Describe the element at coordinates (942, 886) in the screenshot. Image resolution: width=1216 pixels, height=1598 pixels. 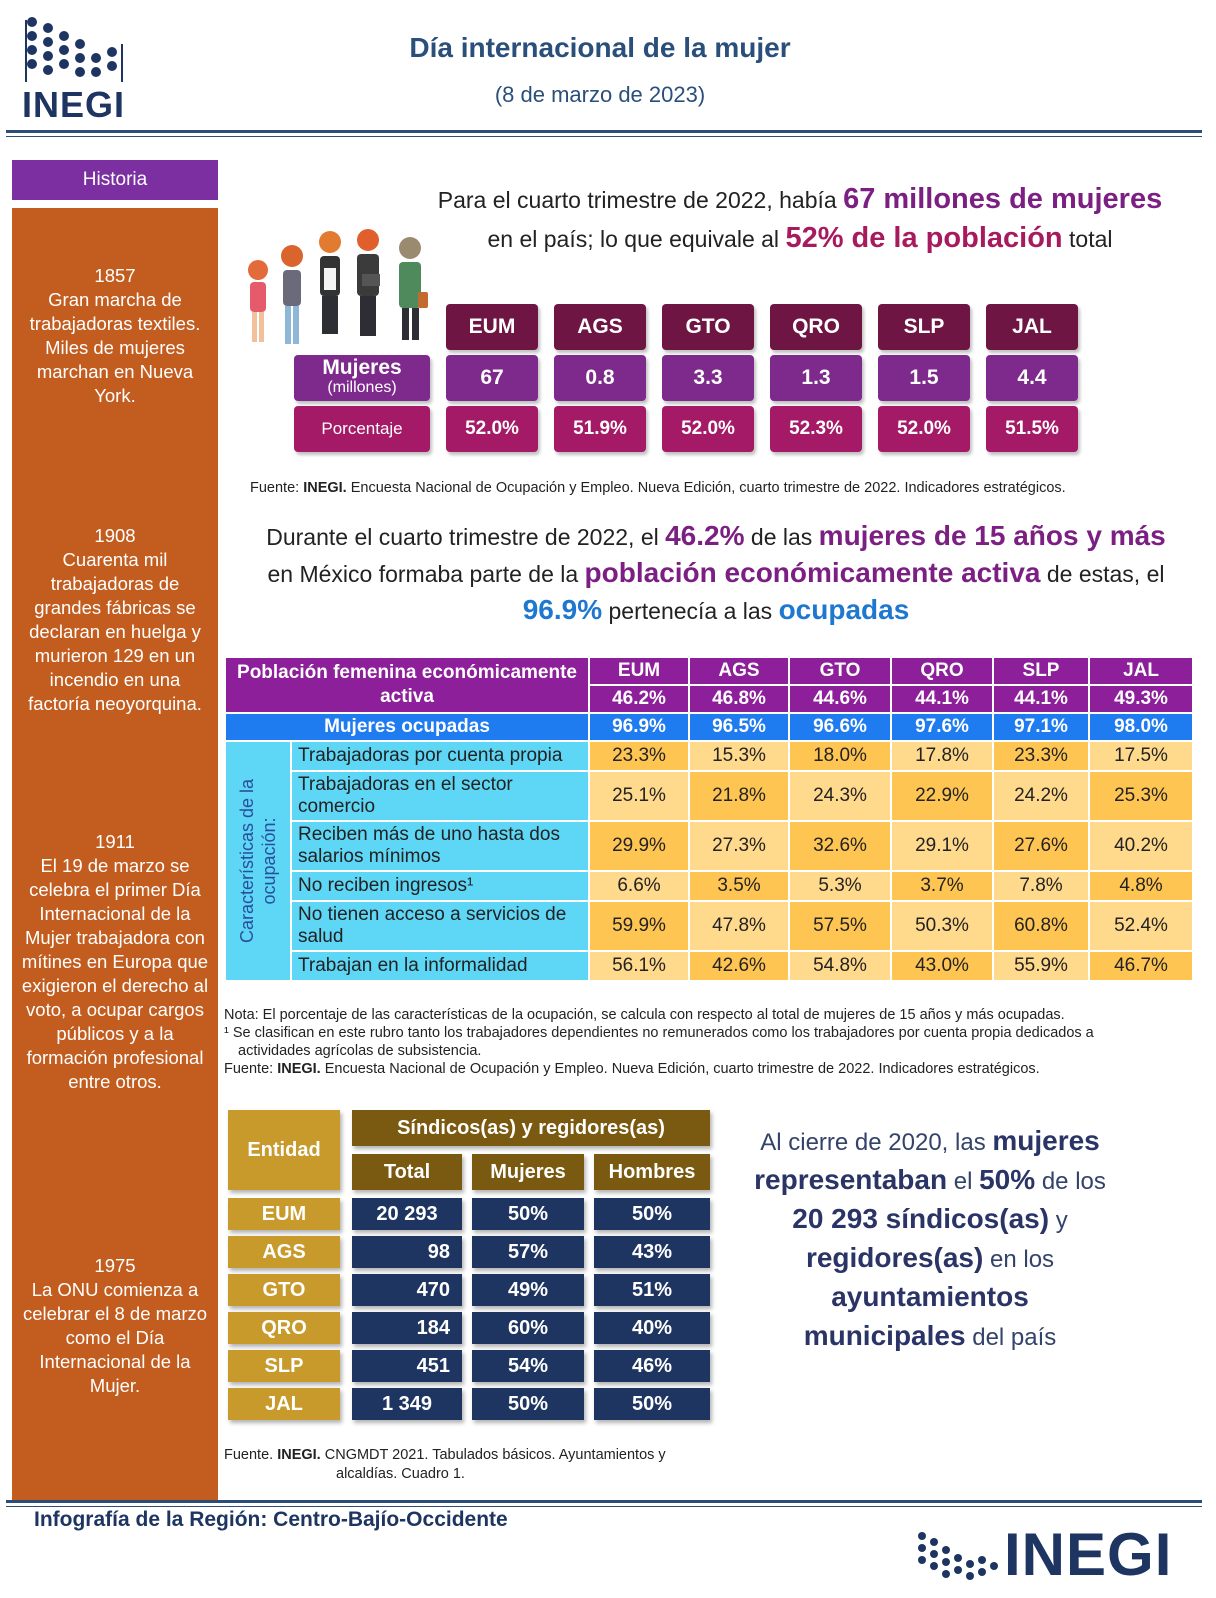
I see `cell-value: 3.7%` at that location.